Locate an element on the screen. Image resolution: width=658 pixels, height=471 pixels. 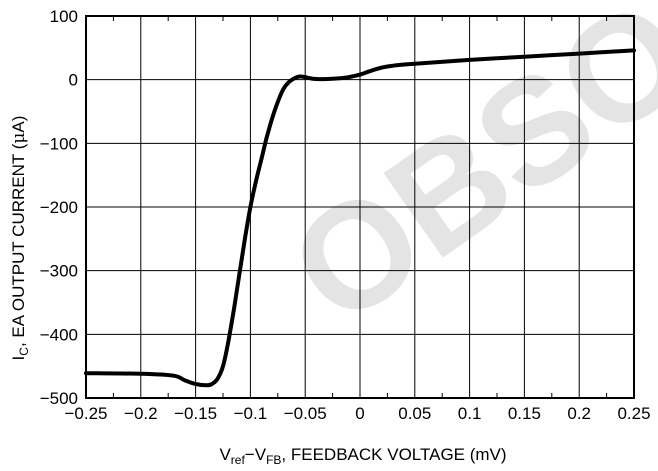
x-tick-label: 0 is located at coordinates (359, 413).